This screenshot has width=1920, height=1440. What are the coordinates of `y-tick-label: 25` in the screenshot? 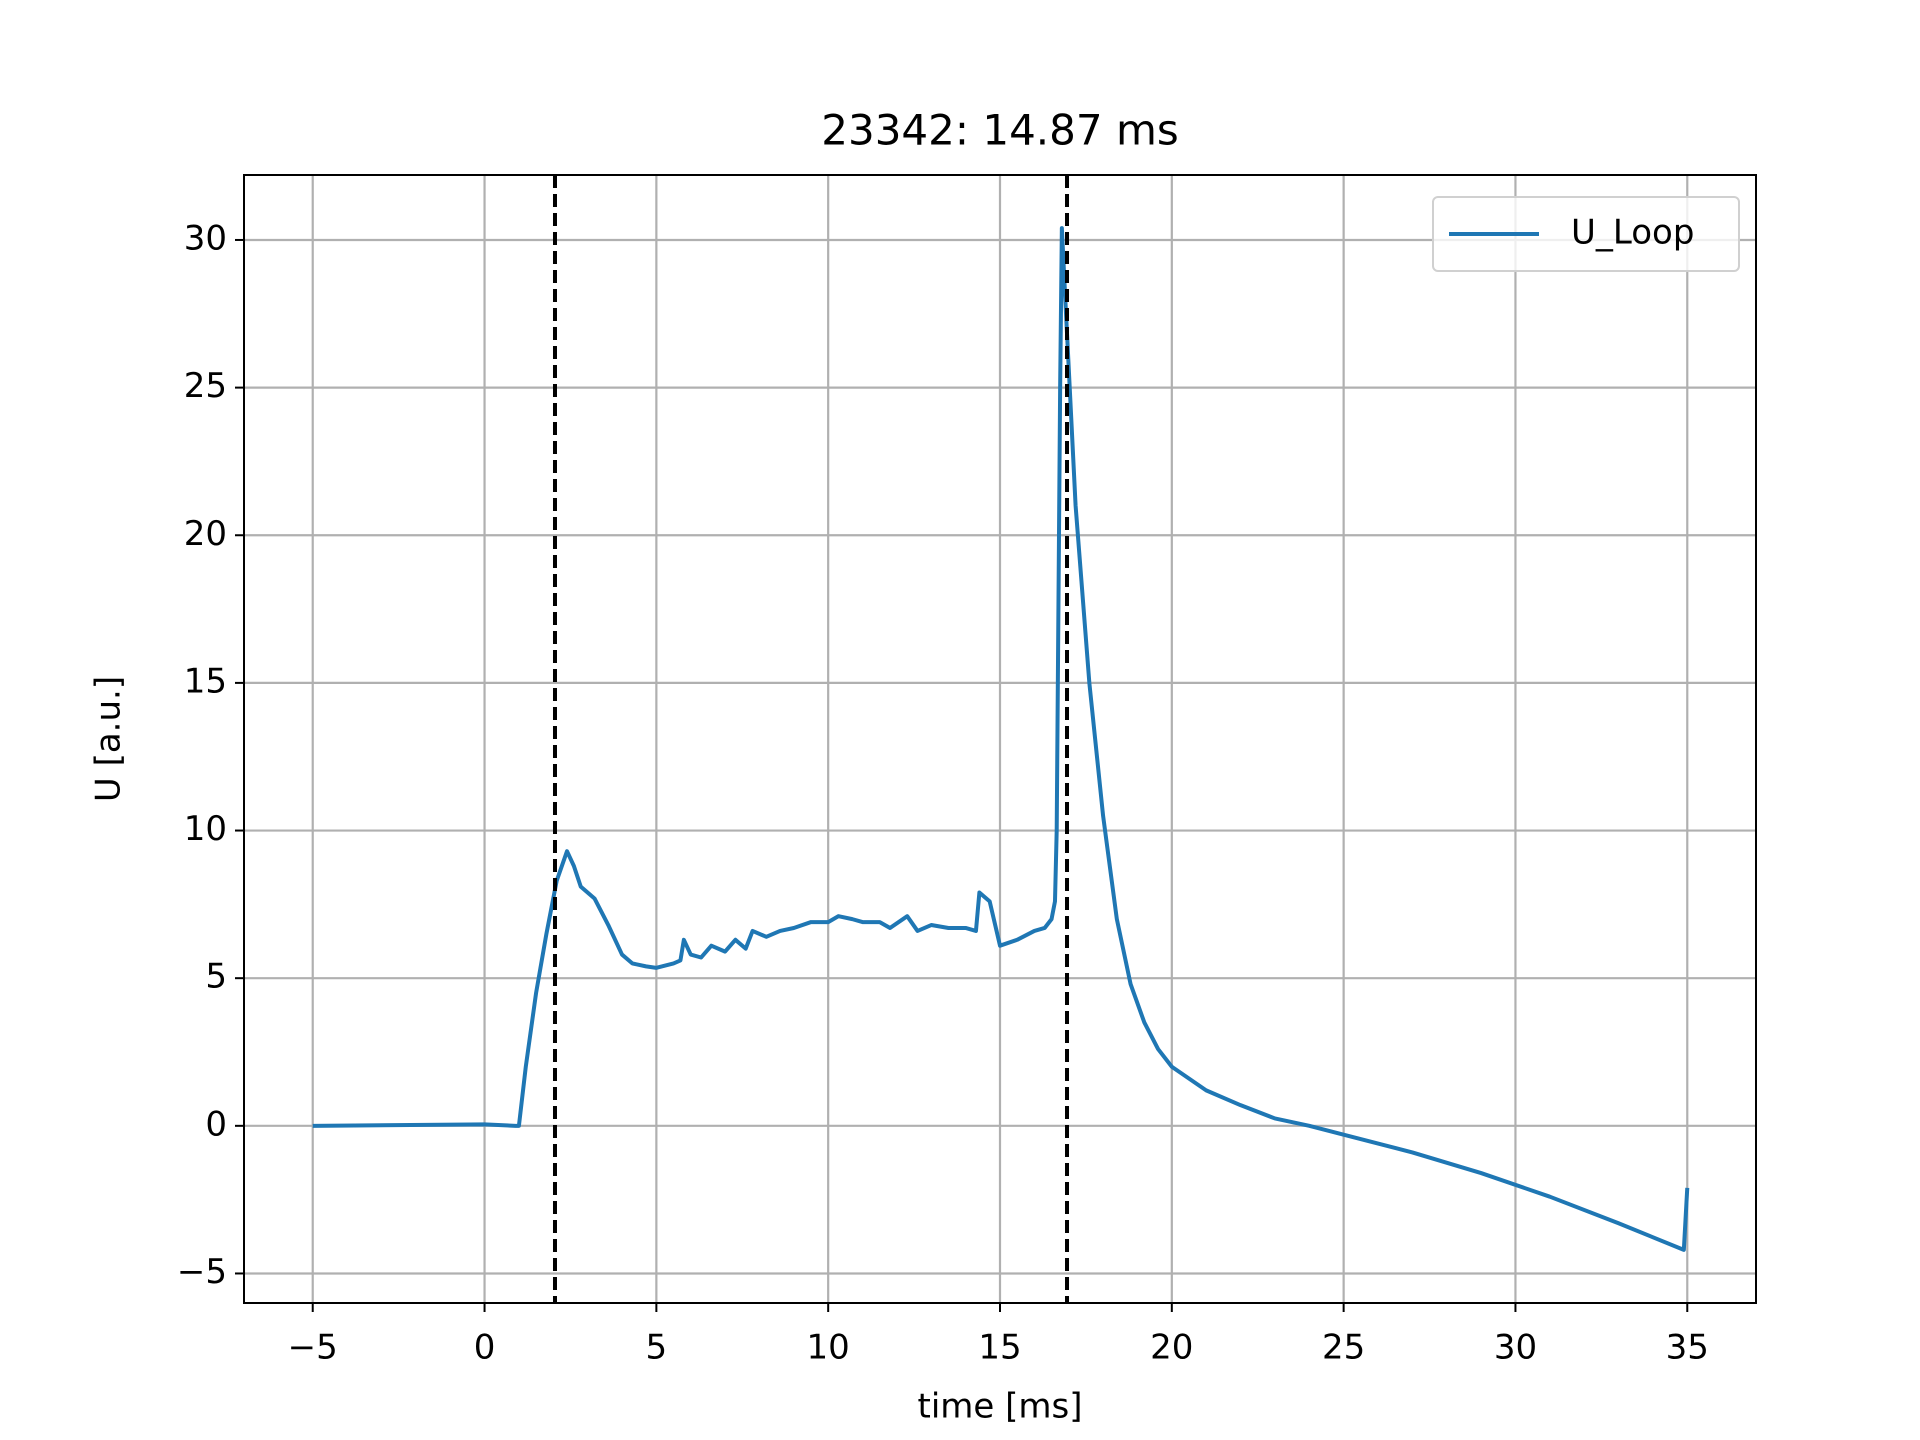 It's located at (205, 386).